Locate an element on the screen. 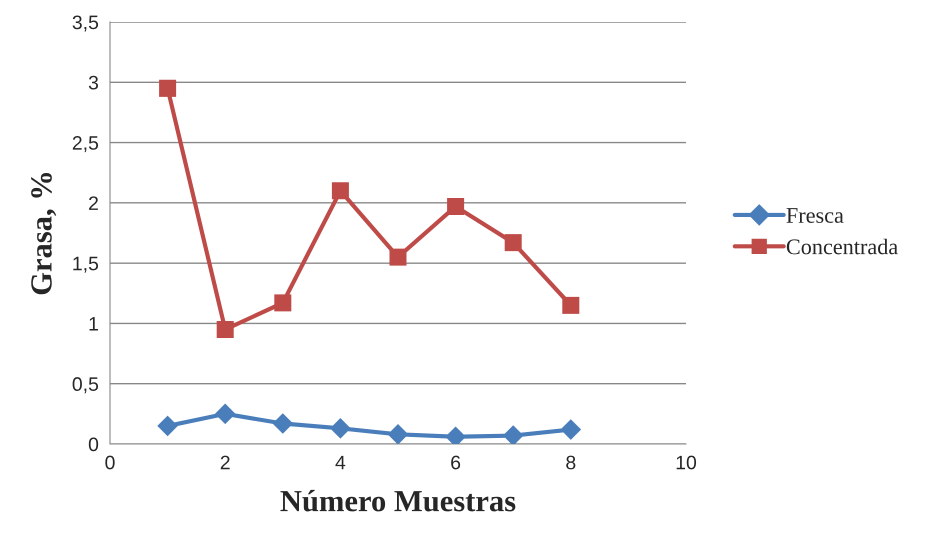 The image size is (936, 537). y-tick-label: 1 is located at coordinates (94, 323).